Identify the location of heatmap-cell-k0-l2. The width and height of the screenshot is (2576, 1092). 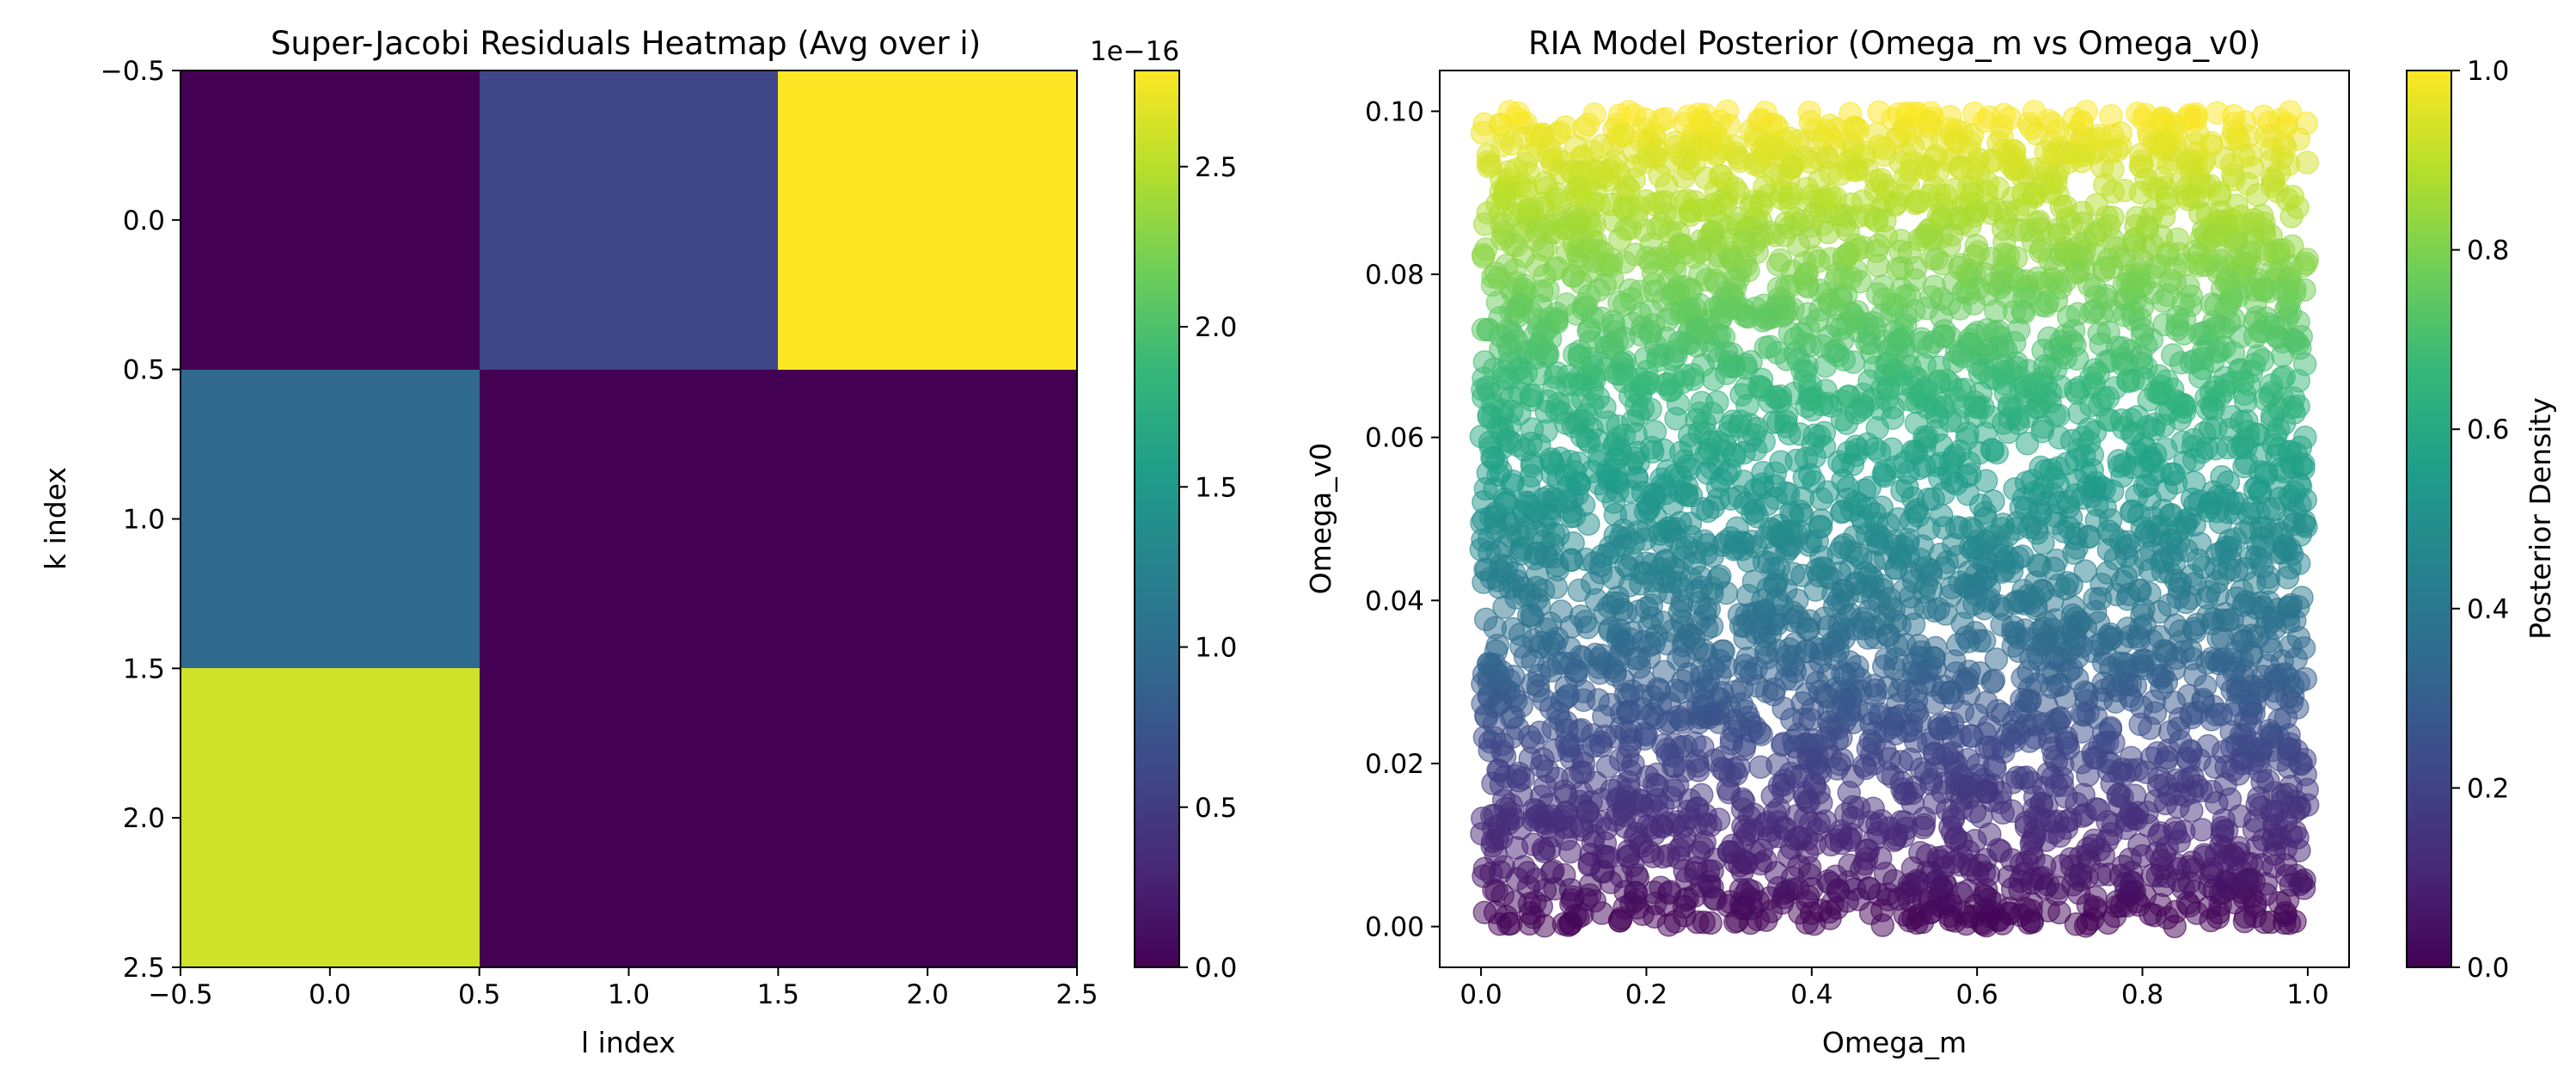
(928, 221).